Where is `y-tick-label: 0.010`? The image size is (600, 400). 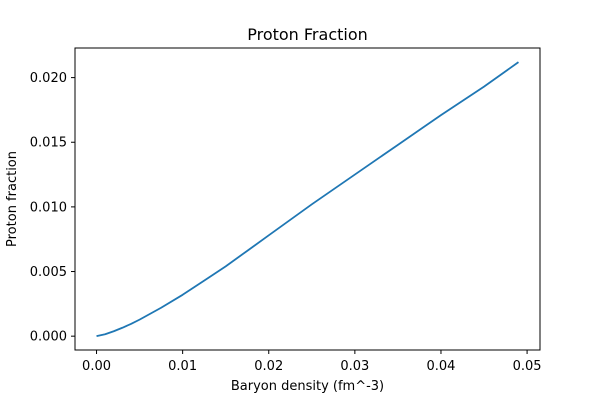 y-tick-label: 0.010 is located at coordinates (48, 207).